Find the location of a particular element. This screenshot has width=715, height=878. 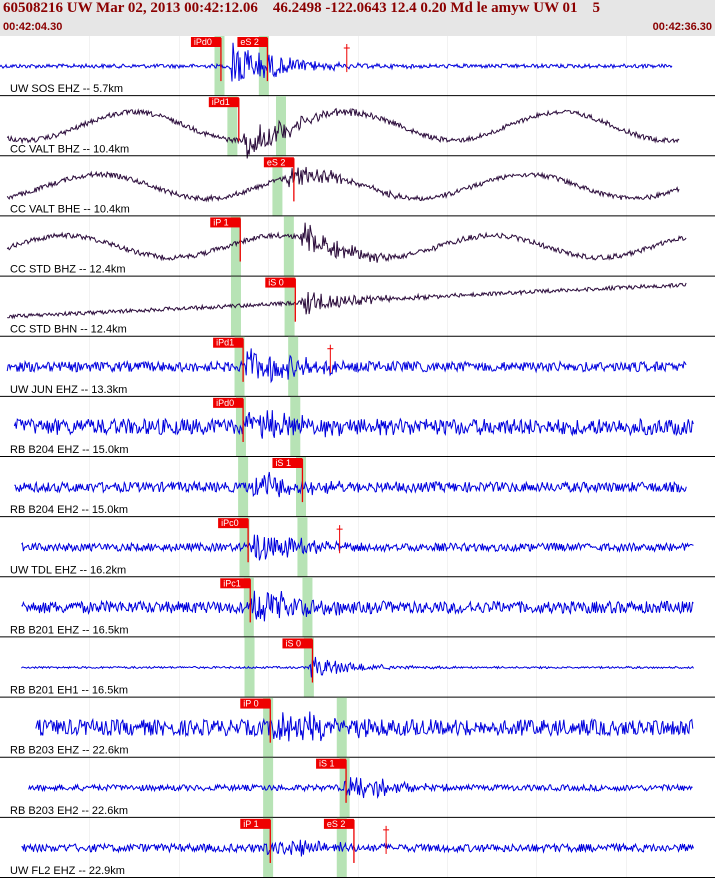

trace-panel: iPc0 UW TDL EHZ -- 16.2km is located at coordinates (357, 547).